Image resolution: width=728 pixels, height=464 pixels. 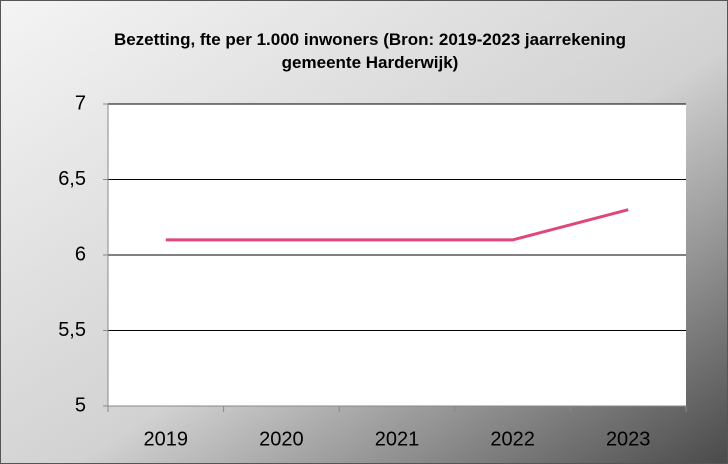 What do you see at coordinates (281, 439) in the screenshot?
I see `x-tick-label: 2020` at bounding box center [281, 439].